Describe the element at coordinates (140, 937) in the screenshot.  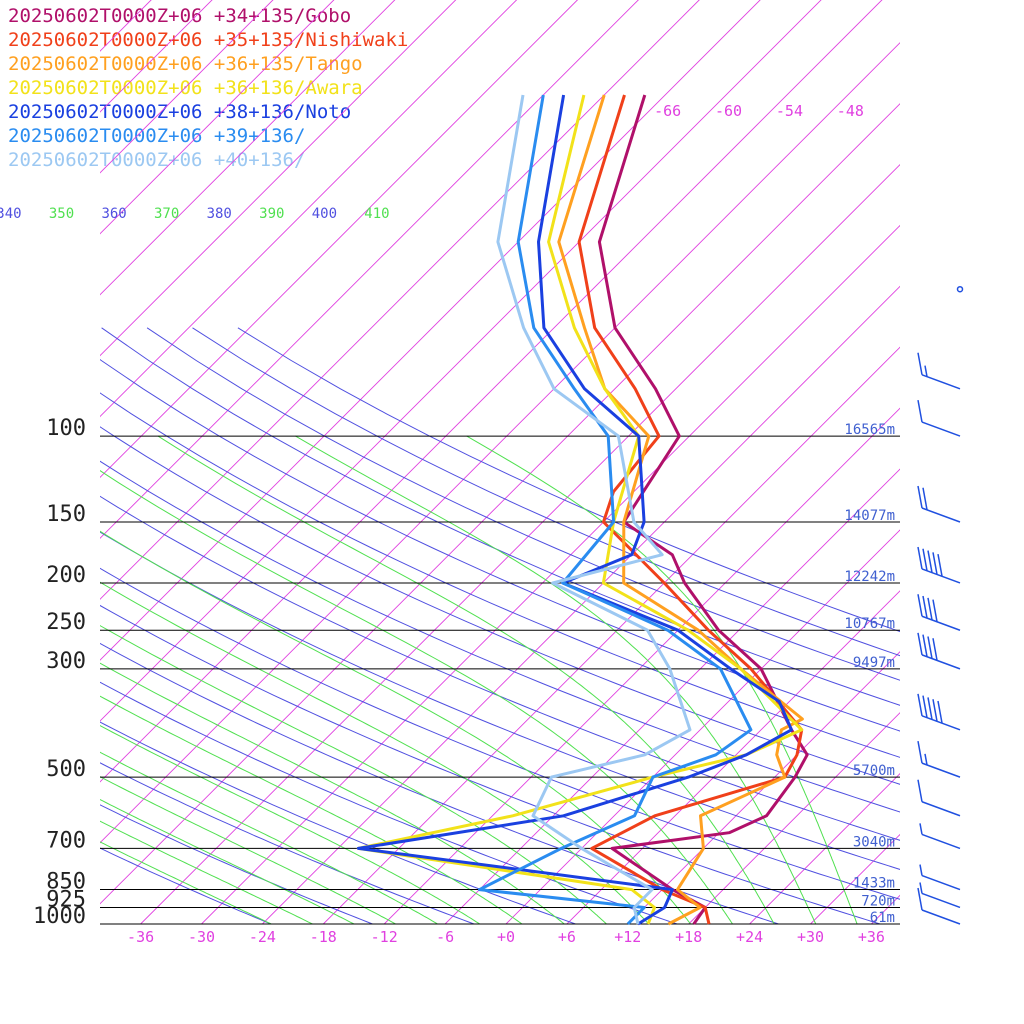
I see `temperature-tick-label: -36` at that location.